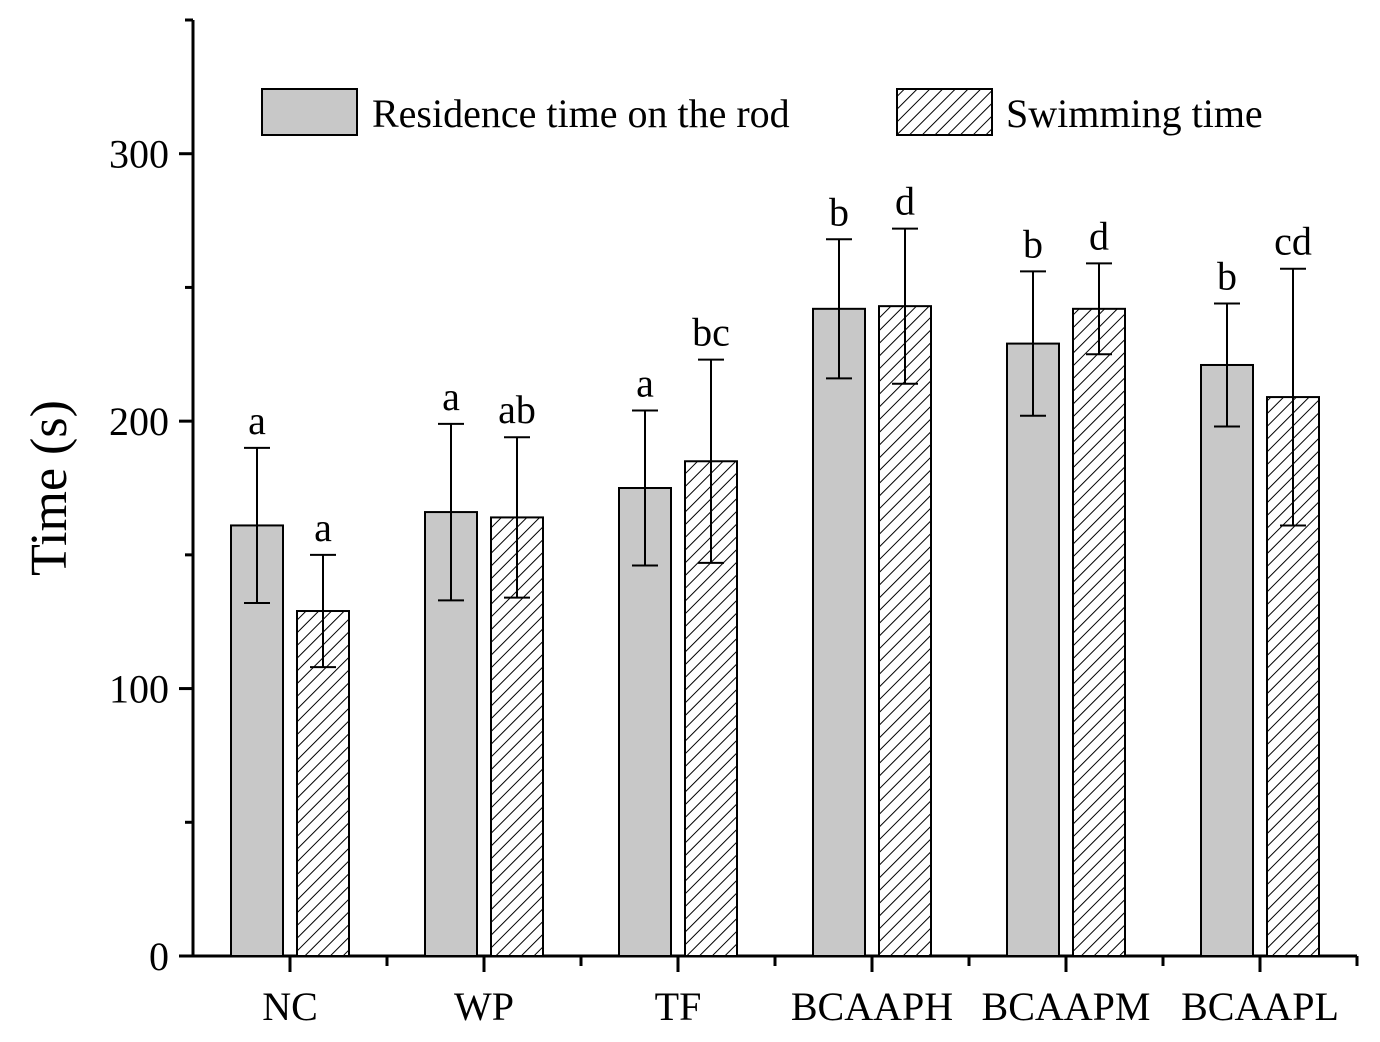  I want to click on significance-label: ab, so click(517, 409).